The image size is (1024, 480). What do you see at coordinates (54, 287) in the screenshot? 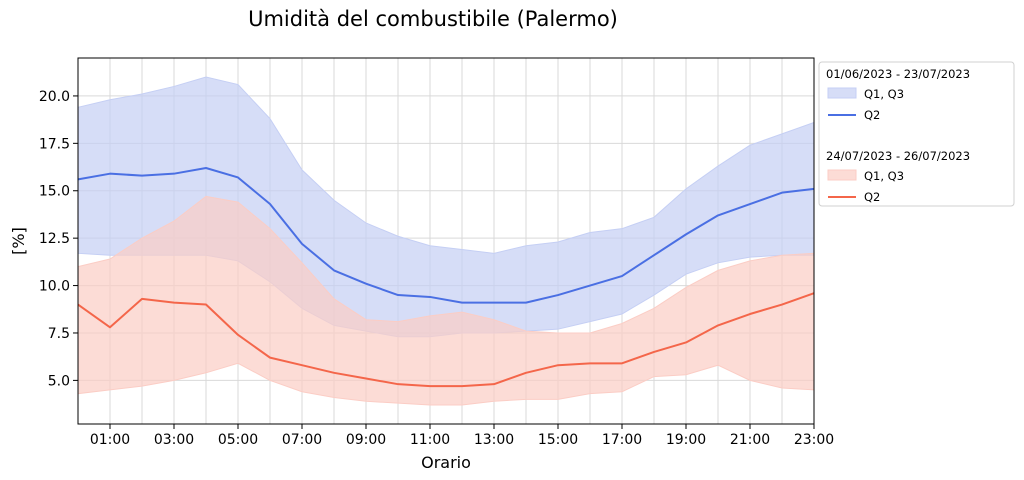
I see `y-tick-label: 10.0` at bounding box center [54, 287].